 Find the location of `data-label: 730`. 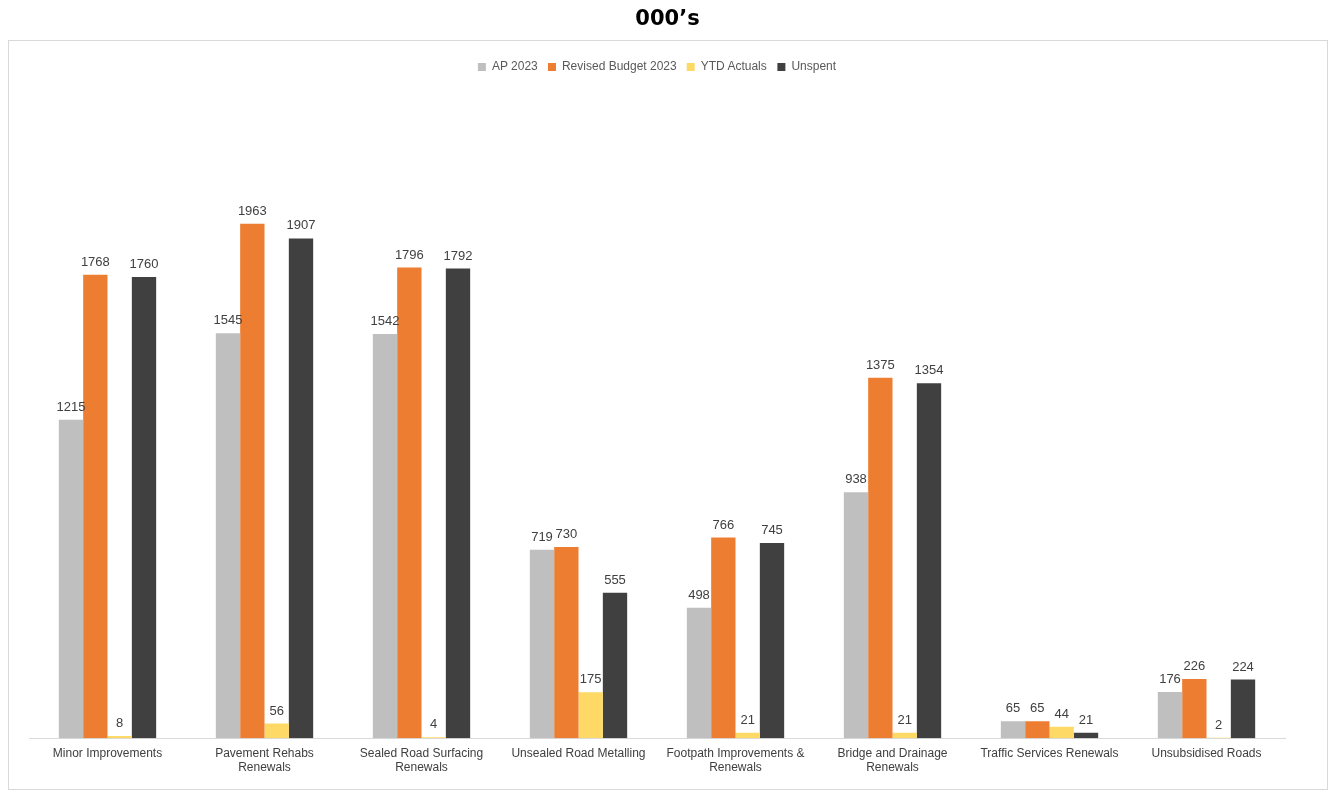

data-label: 730 is located at coordinates (566, 533).